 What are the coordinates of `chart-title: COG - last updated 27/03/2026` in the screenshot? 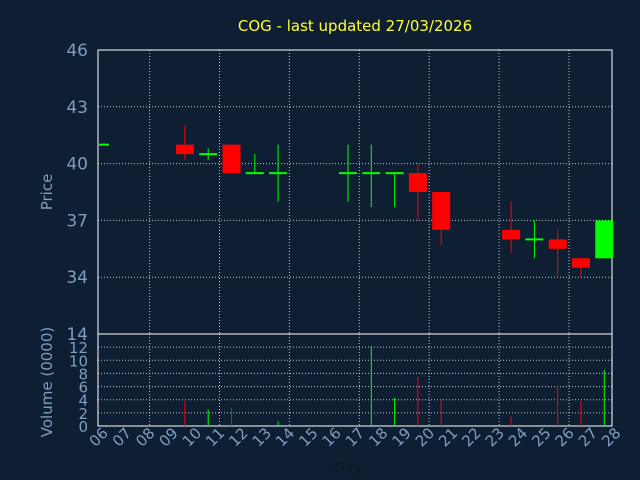 It's located at (355, 26).